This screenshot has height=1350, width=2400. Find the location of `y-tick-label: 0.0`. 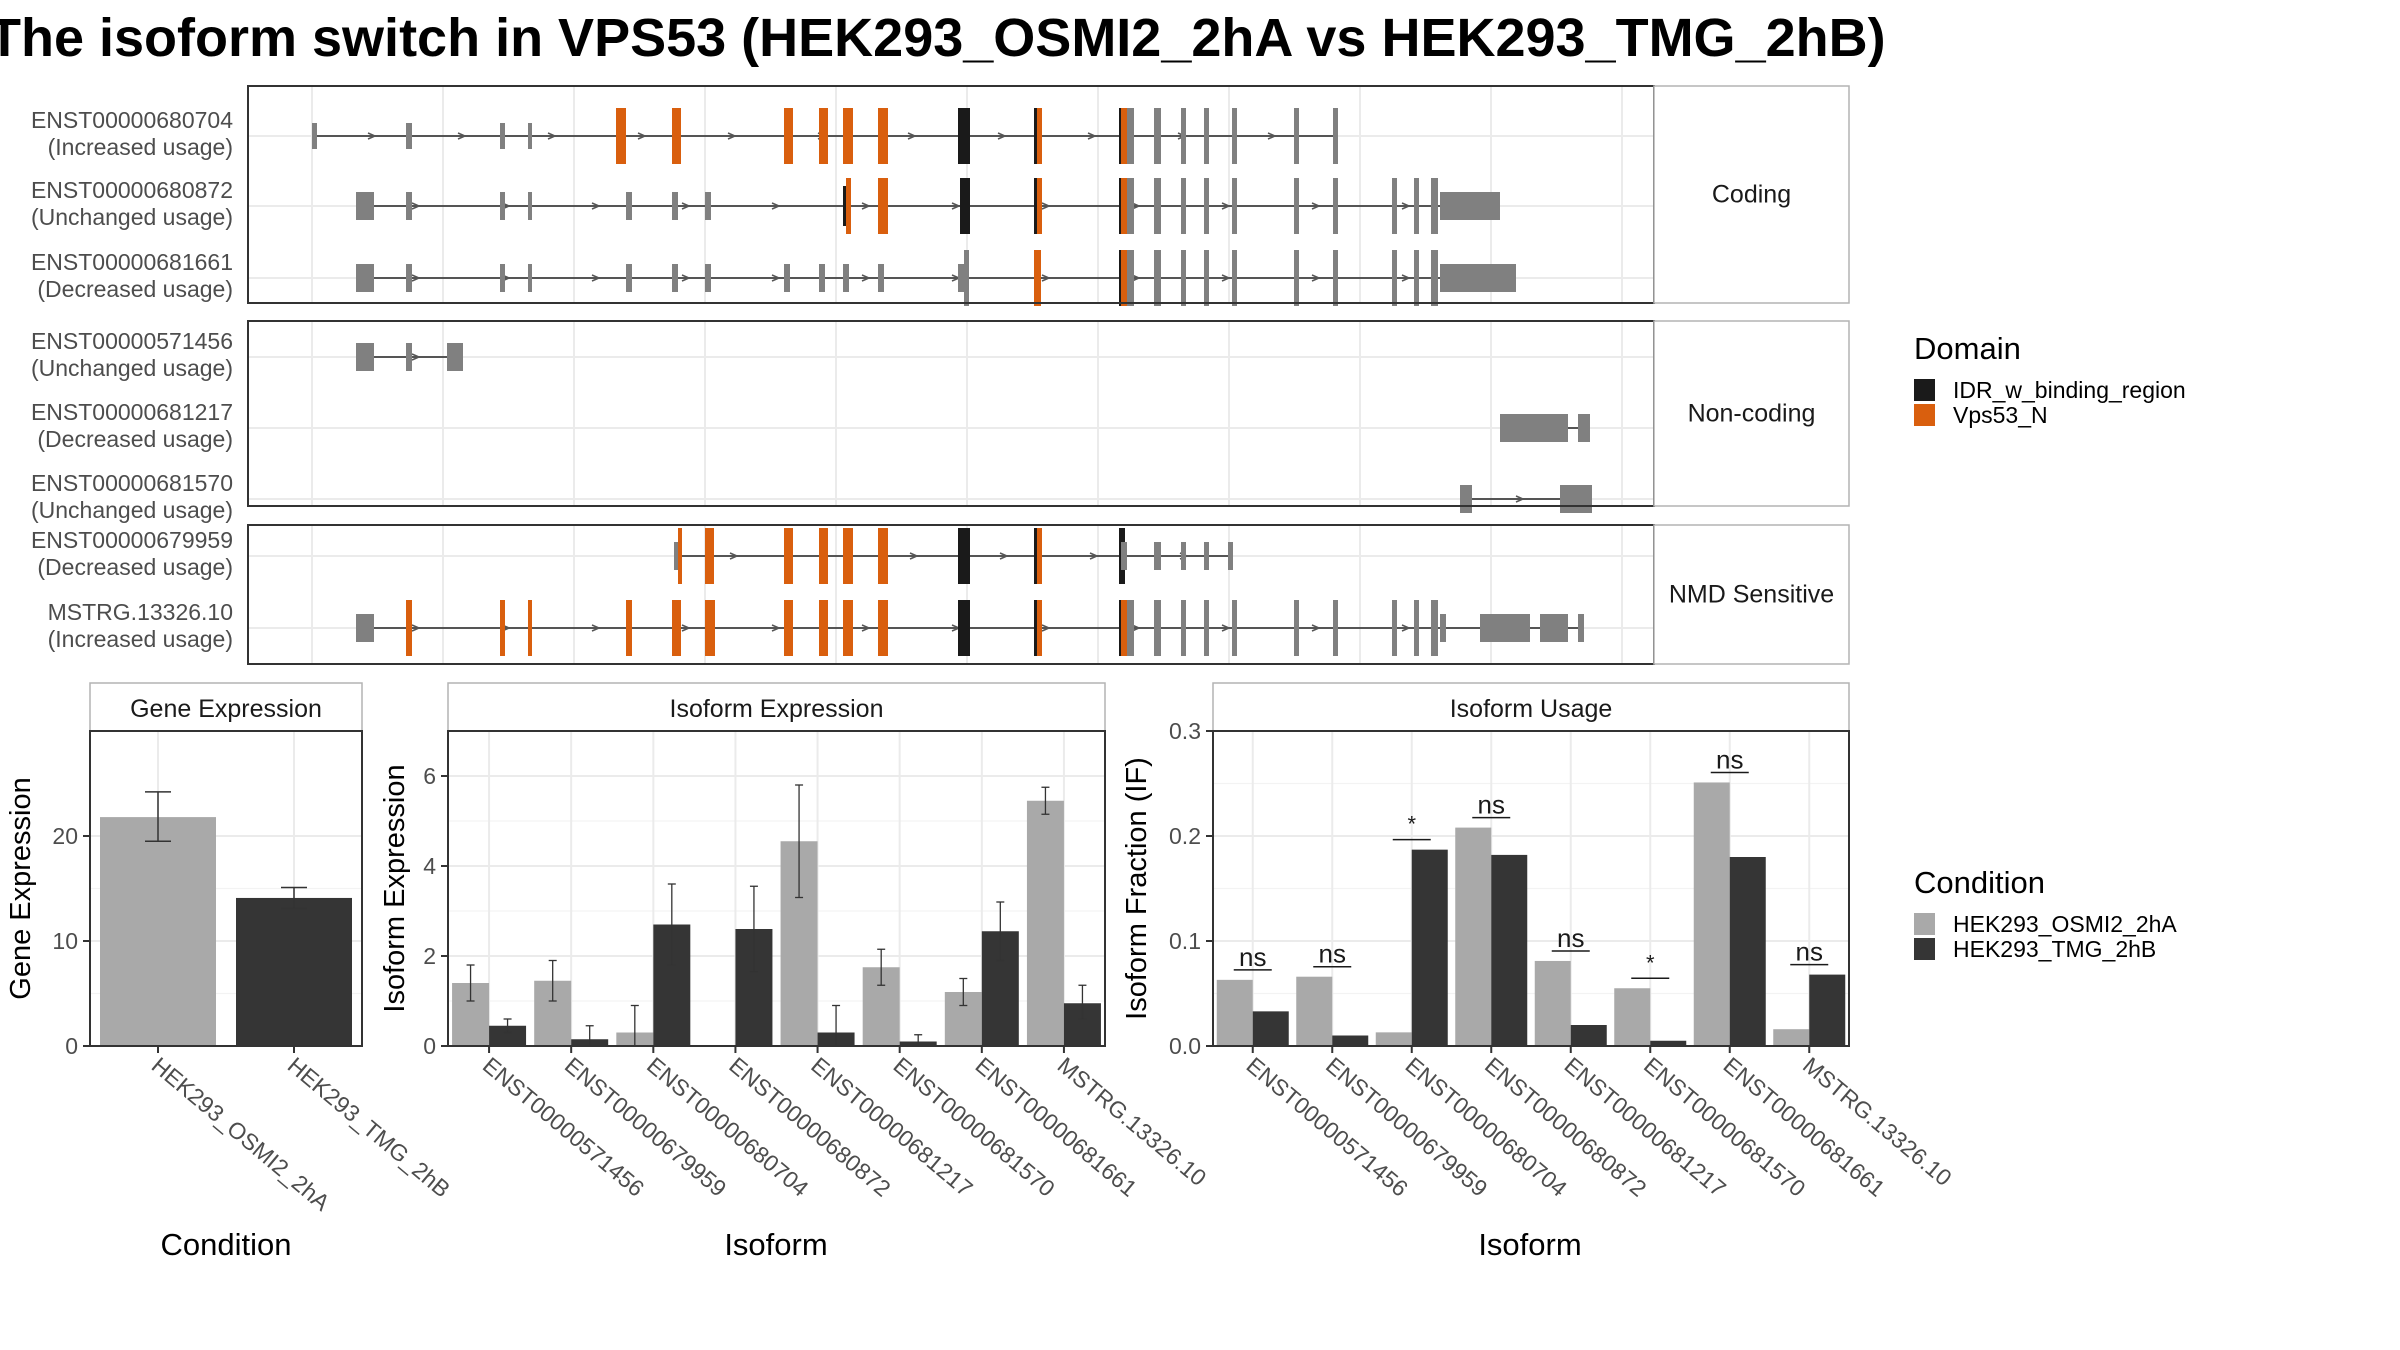

y-tick-label: 0.0 is located at coordinates (1185, 1046).